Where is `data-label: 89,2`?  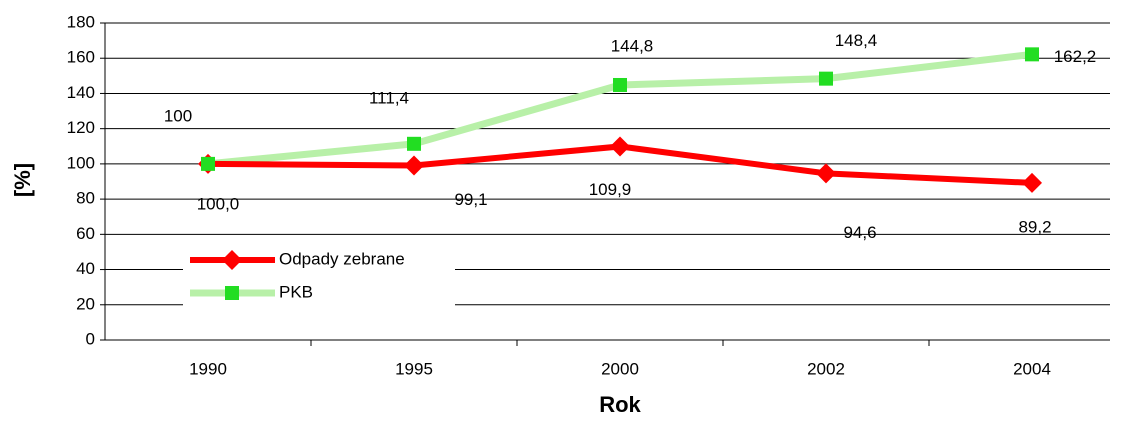
data-label: 89,2 is located at coordinates (1034, 226).